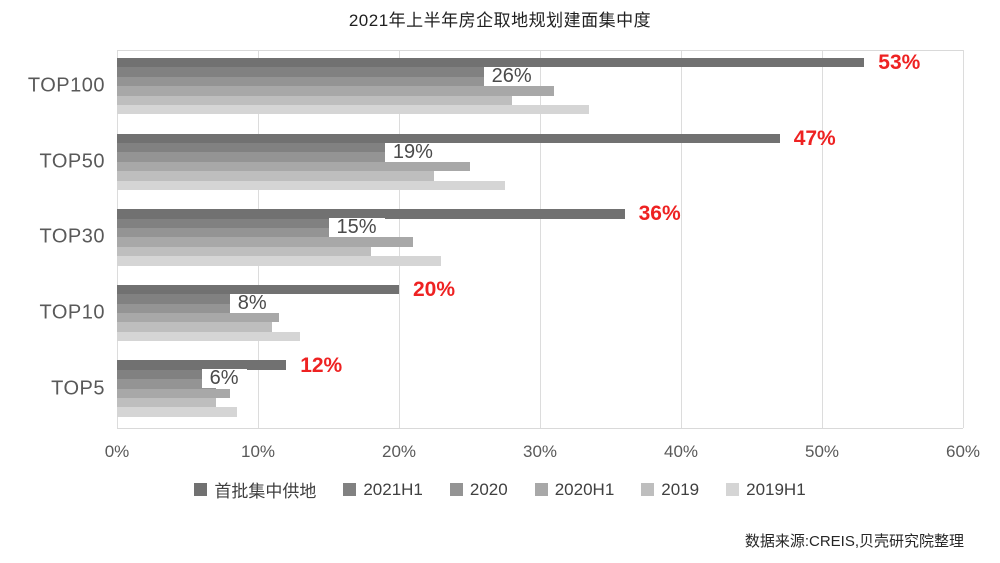 The width and height of the screenshot is (1000, 563). Describe the element at coordinates (488, 489) in the screenshot. I see `legend-label: 2020` at that location.